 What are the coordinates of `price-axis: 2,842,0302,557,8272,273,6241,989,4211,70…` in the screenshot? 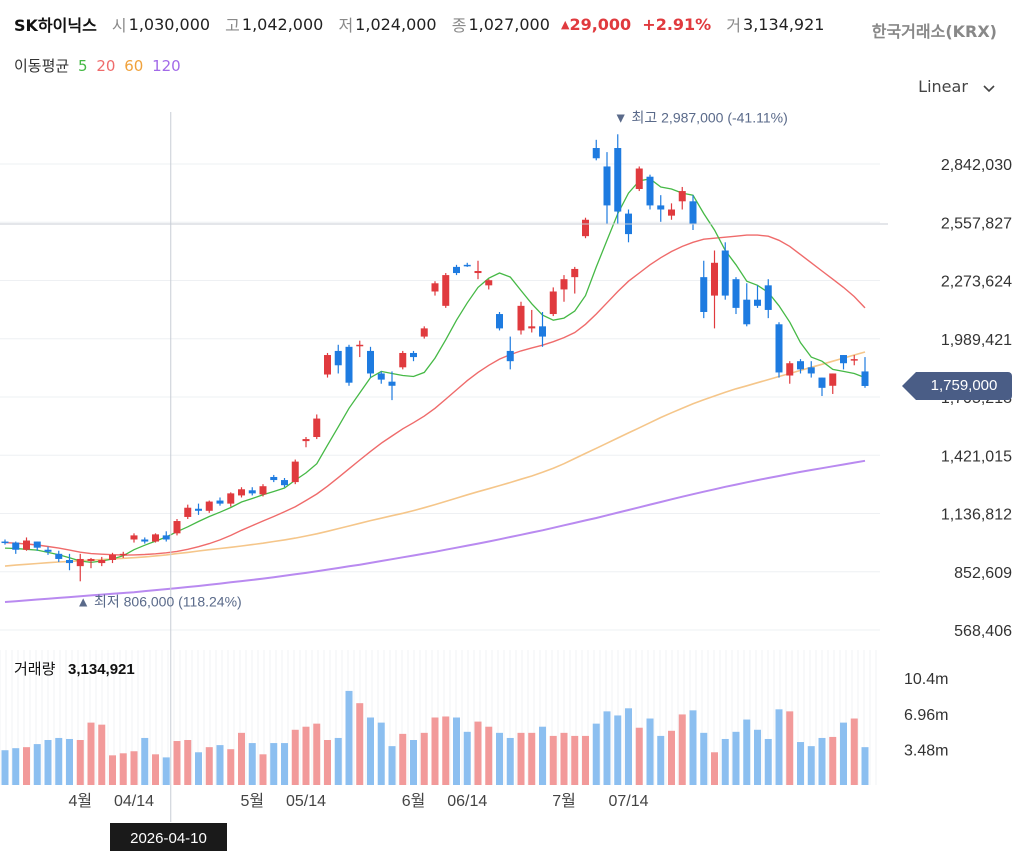 It's located at (976, 398).